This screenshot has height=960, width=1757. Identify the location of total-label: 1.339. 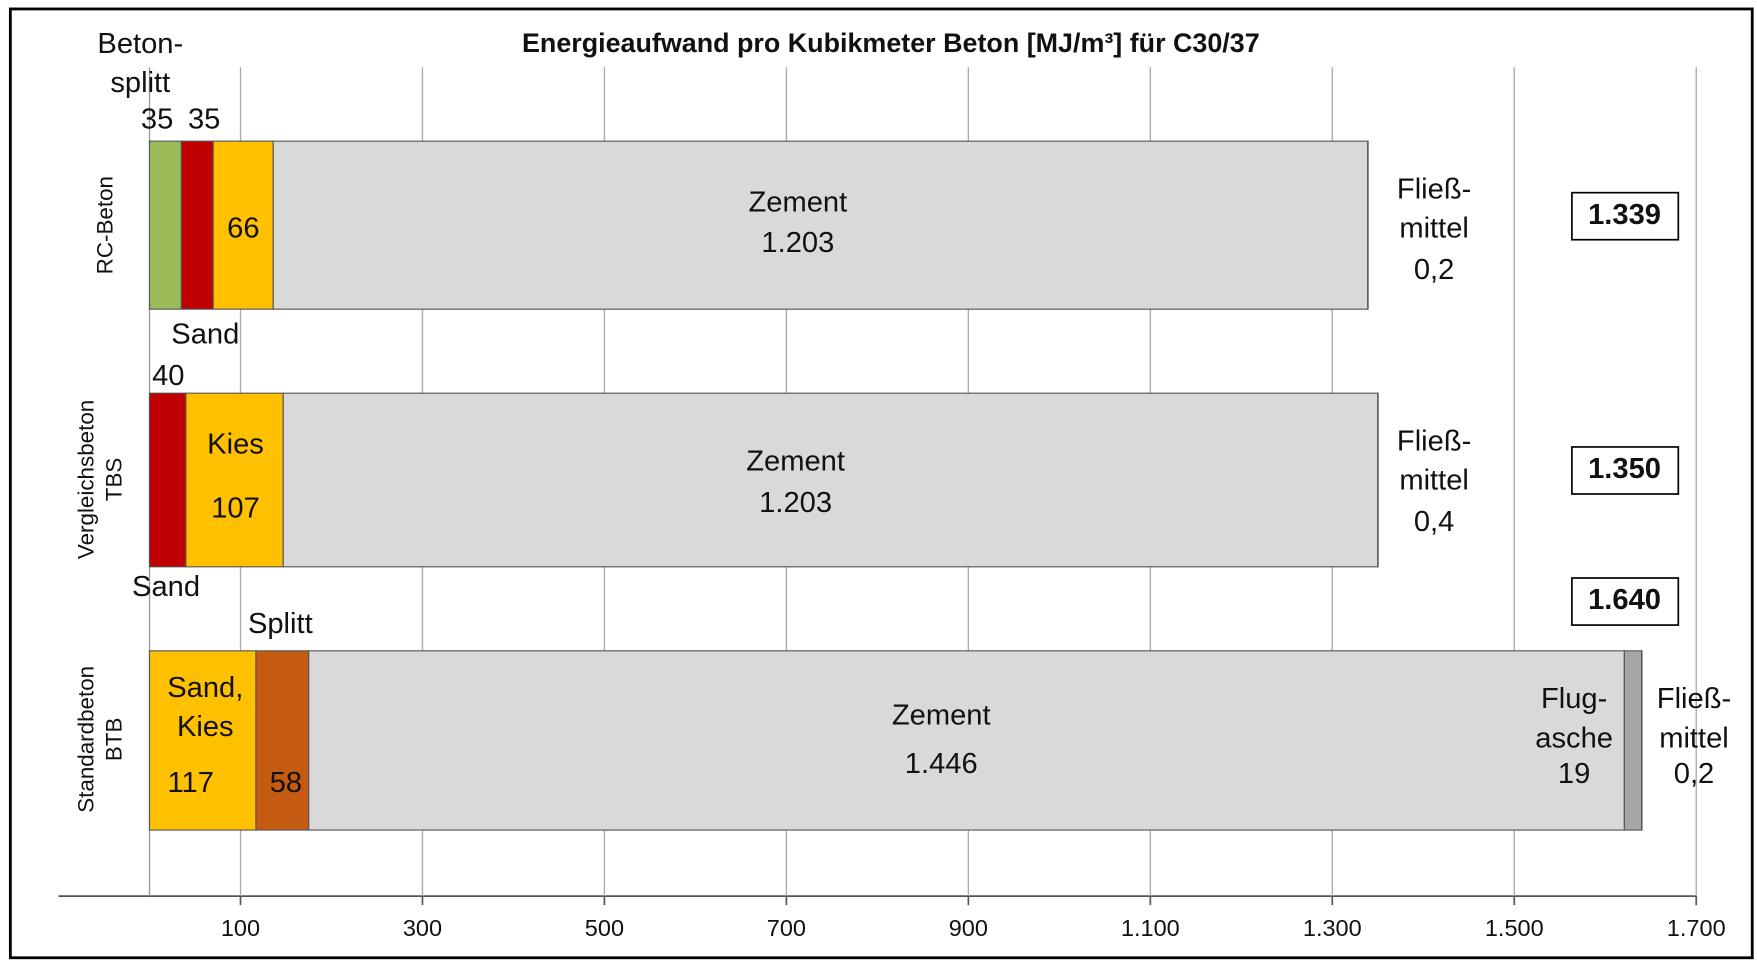
(1624, 215).